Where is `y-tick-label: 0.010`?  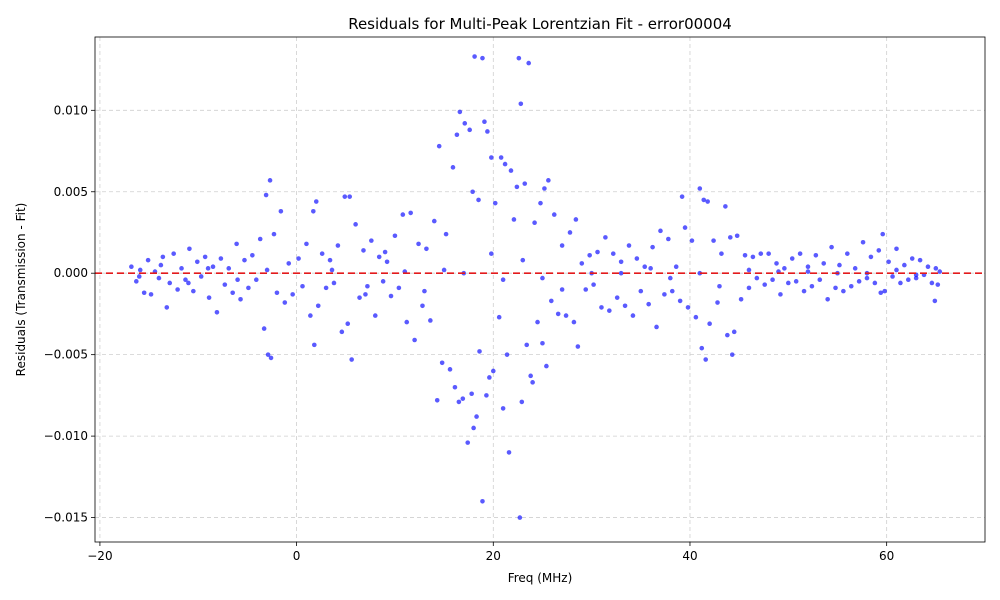 y-tick-label: 0.010 is located at coordinates (71, 110).